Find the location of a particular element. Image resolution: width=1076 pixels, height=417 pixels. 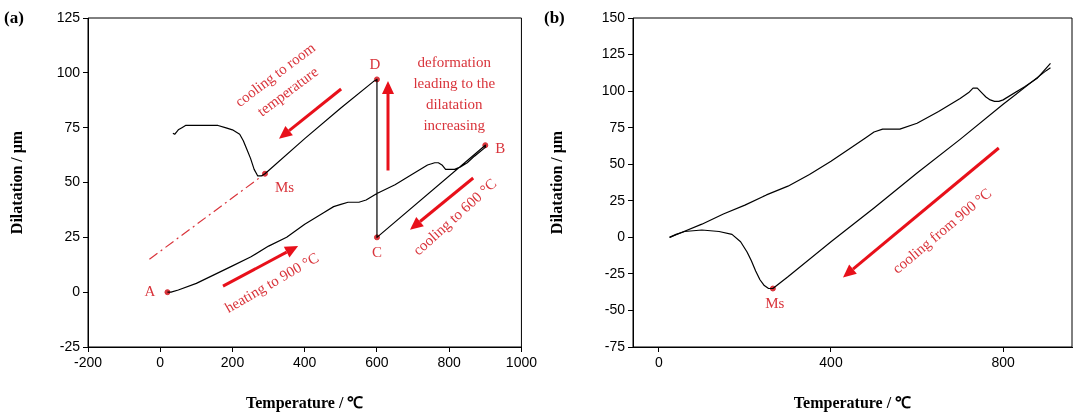

annotation: deformation leading to the dilatation increasing is located at coordinates (454, 94).